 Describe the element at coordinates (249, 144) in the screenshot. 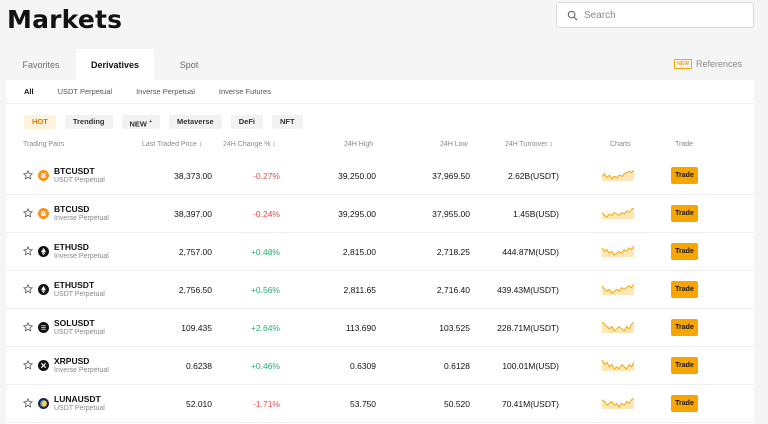

I see `col-24h-change: 24H Change % ↕` at that location.